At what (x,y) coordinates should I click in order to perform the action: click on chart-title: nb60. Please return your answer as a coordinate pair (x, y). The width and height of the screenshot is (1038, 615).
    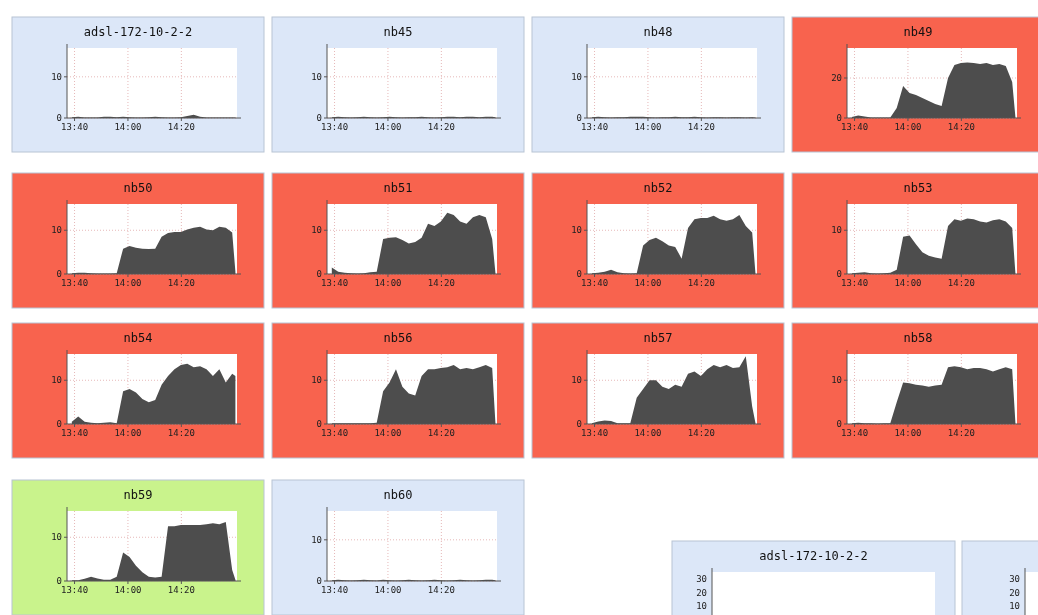
    Looking at the image, I should click on (398, 495).